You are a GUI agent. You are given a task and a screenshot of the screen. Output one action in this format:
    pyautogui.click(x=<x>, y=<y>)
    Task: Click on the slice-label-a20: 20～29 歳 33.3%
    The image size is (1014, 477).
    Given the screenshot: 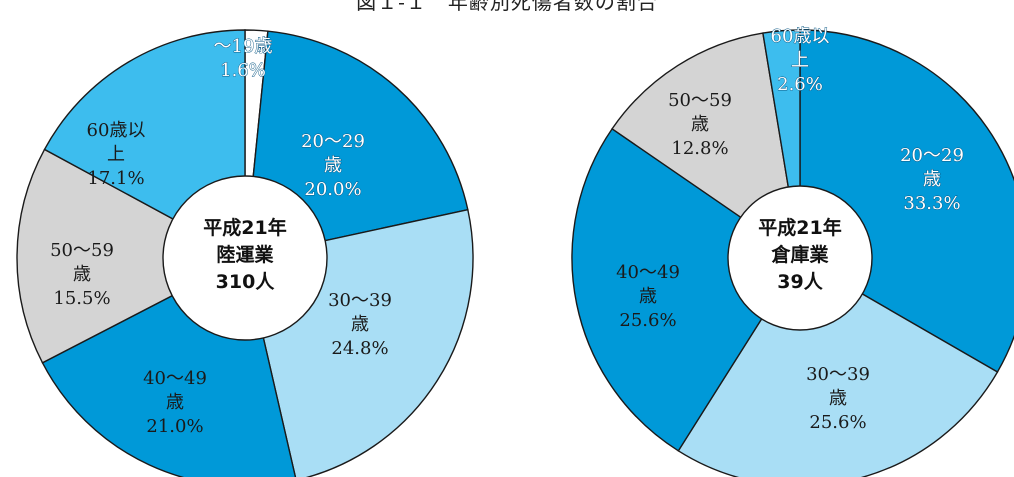 What is the action you would take?
    pyautogui.click(x=932, y=179)
    